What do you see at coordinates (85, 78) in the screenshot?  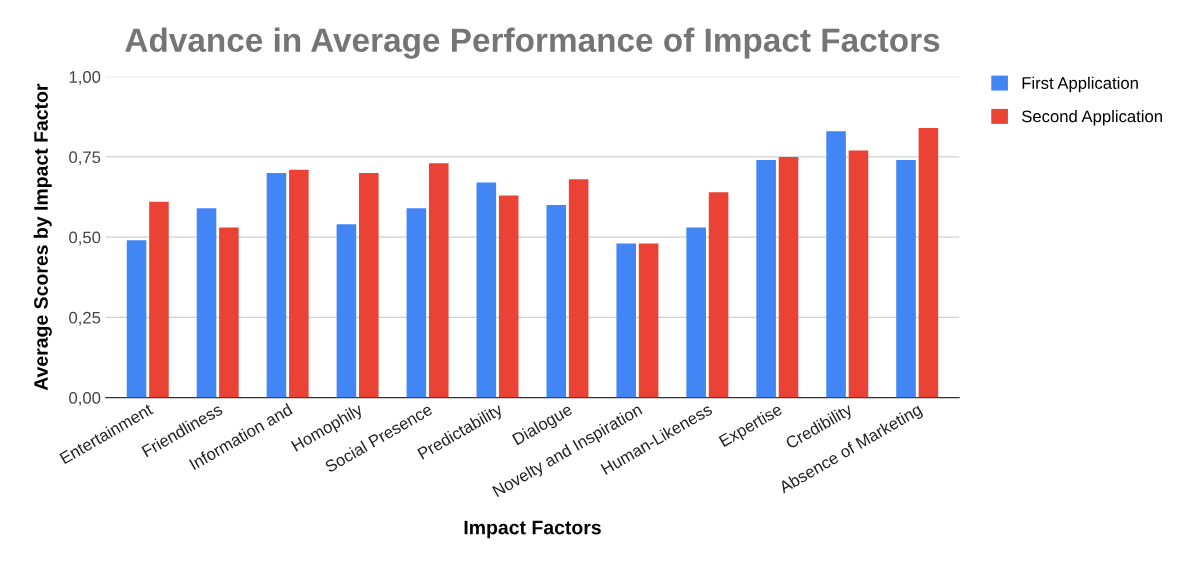 I see `y-tick-label: 1,00` at bounding box center [85, 78].